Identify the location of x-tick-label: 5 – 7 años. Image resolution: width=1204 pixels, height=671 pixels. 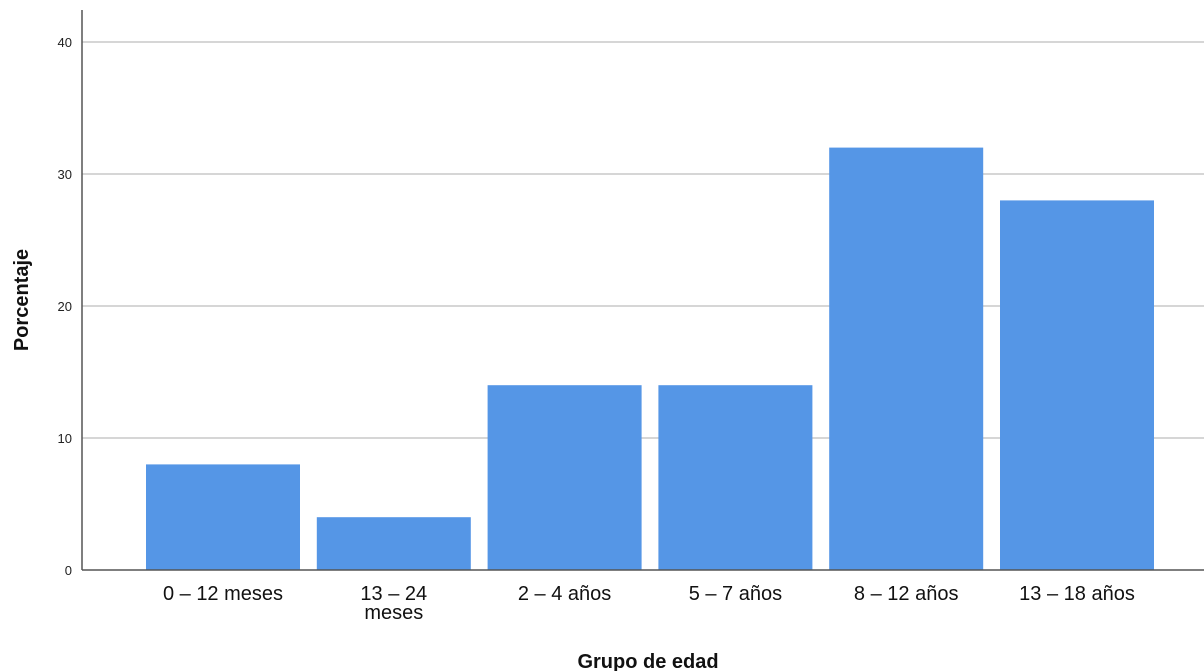
(735, 594).